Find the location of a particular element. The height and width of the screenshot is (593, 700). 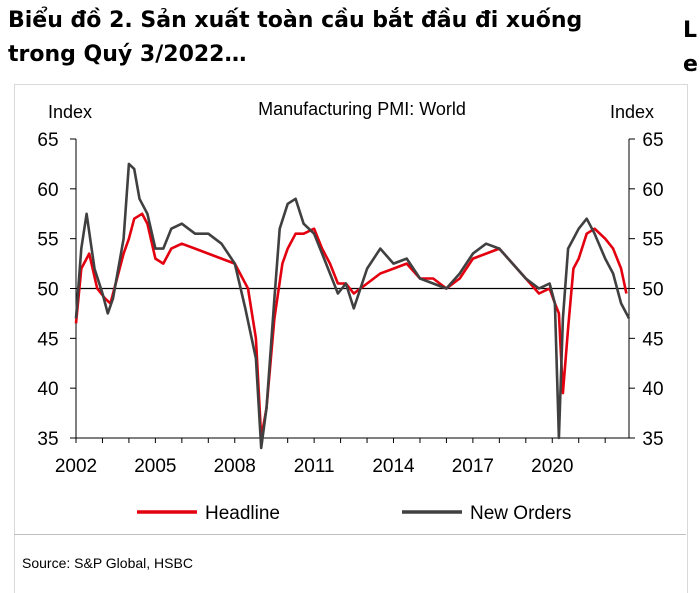

x-tick-label: 2017 is located at coordinates (473, 466).